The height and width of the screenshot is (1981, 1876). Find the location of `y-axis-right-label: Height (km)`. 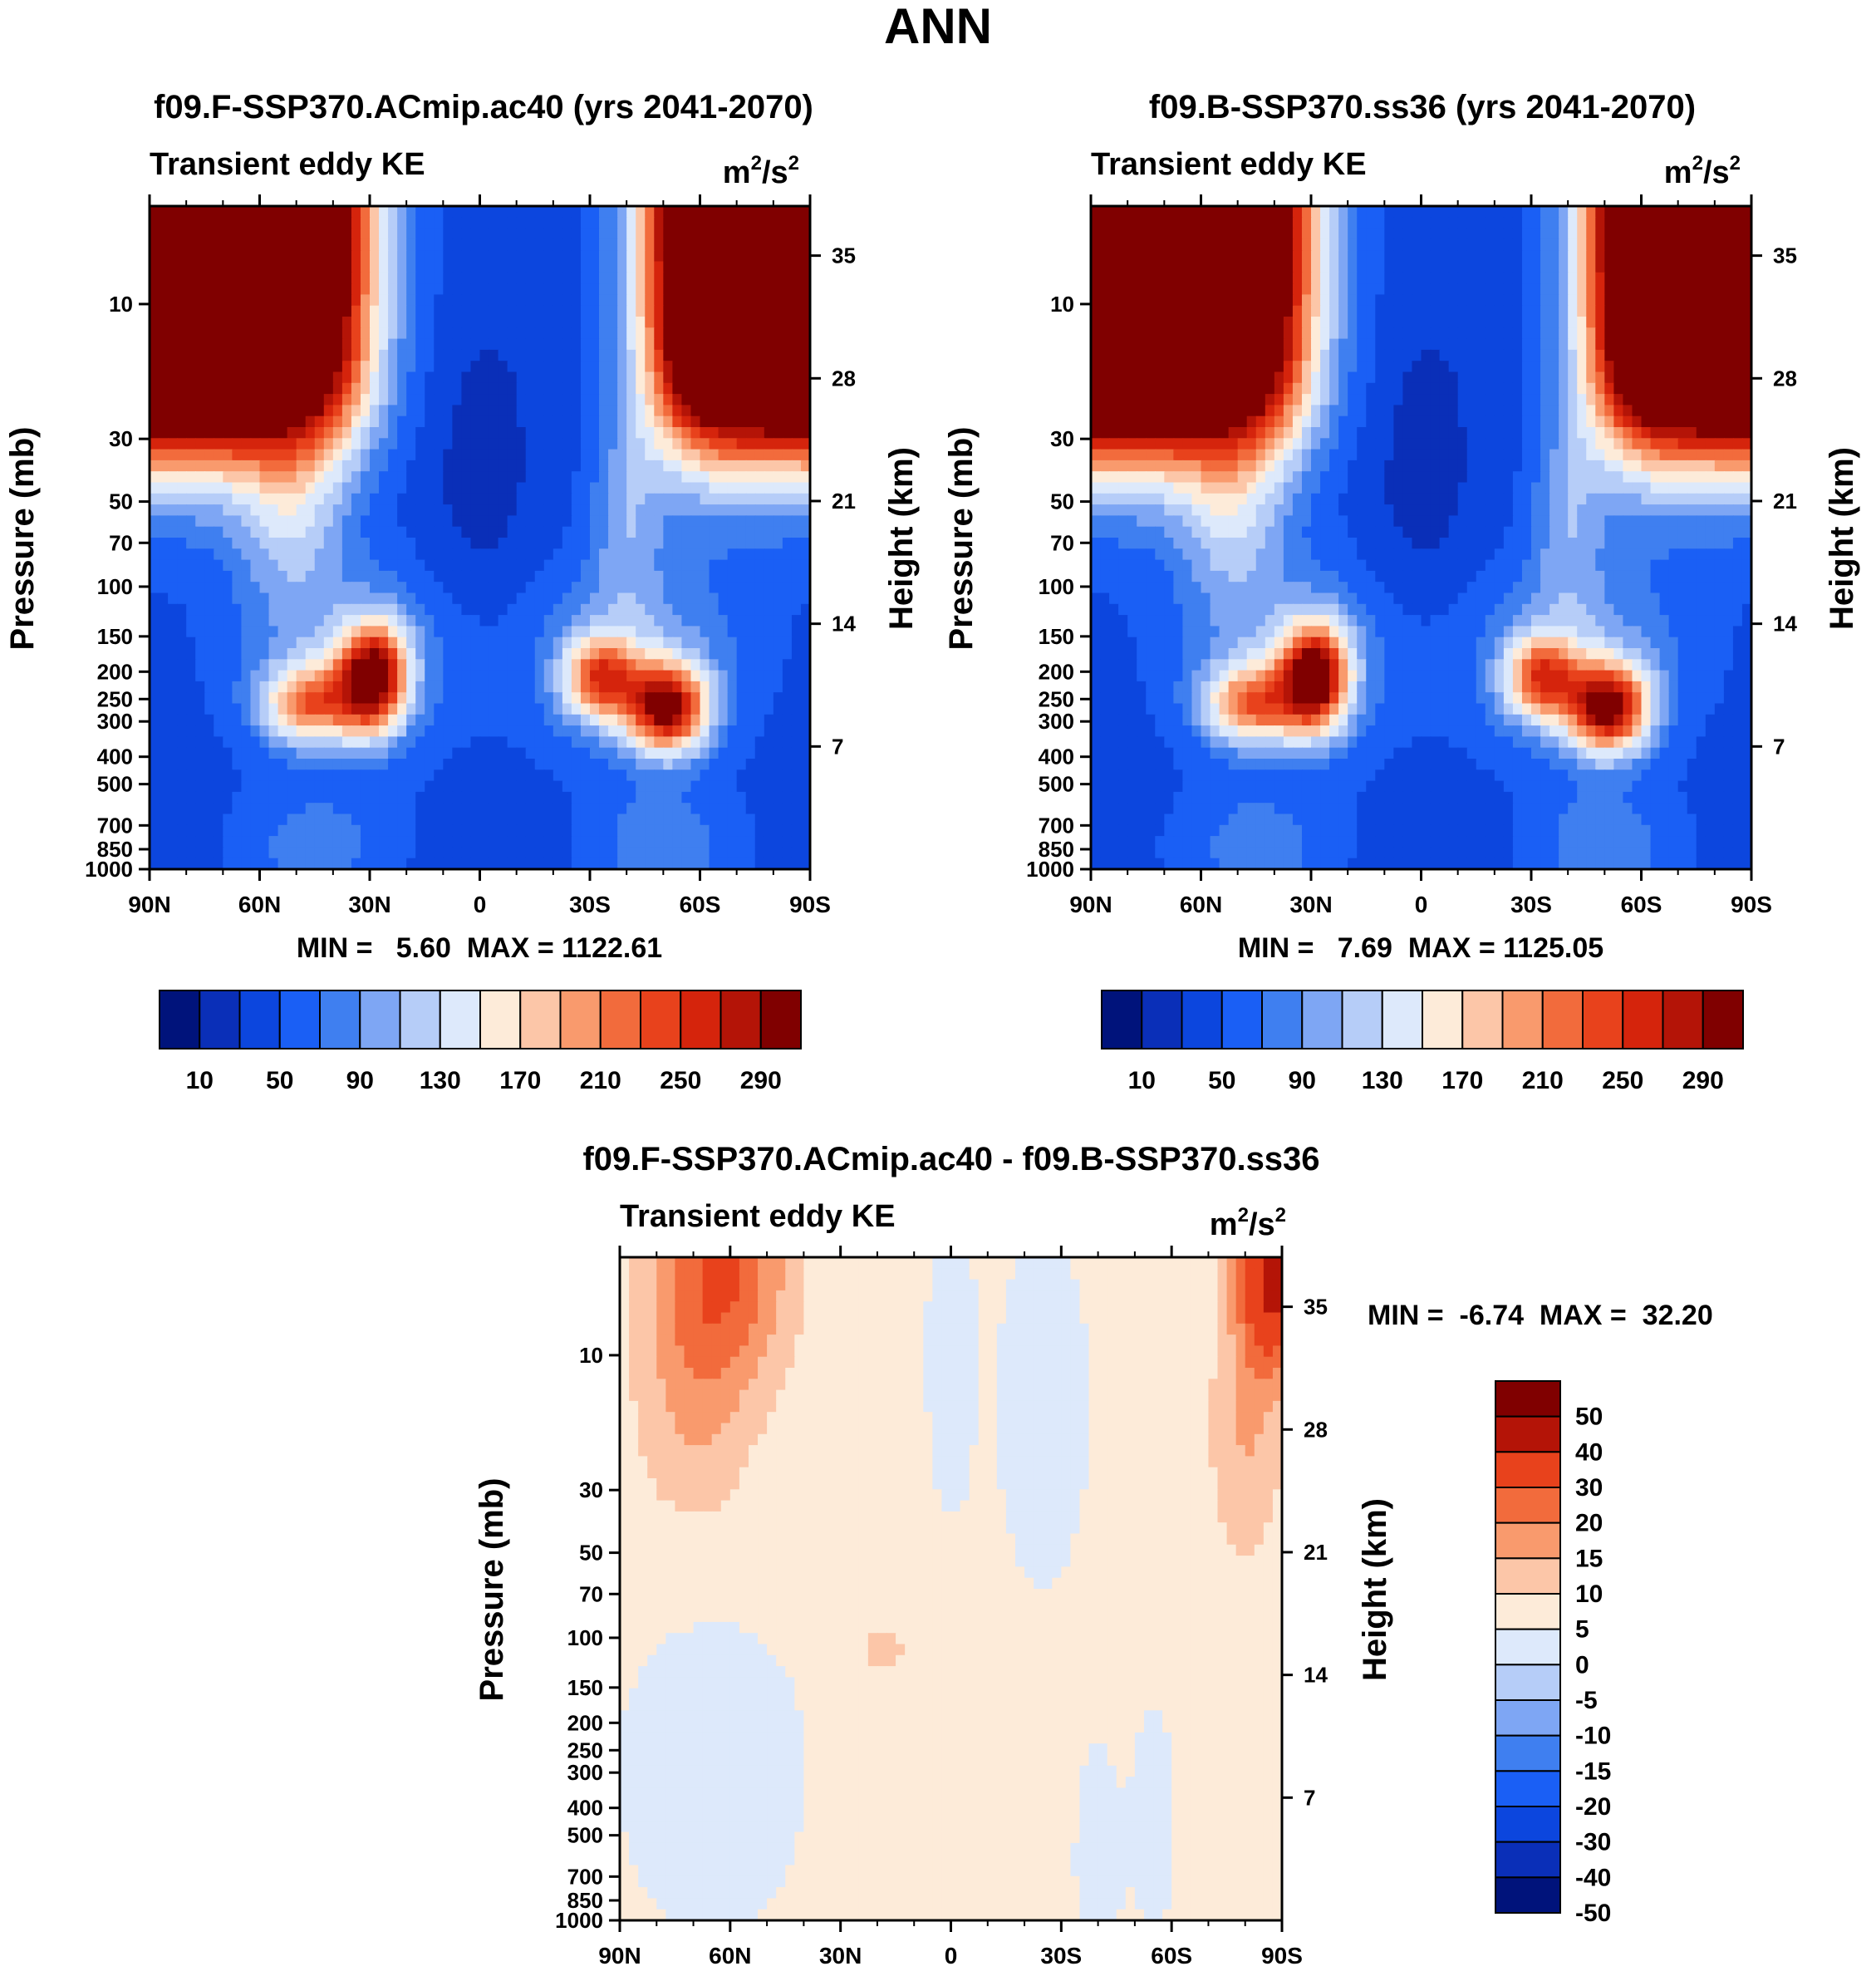

y-axis-right-label: Height (km) is located at coordinates (901, 538).